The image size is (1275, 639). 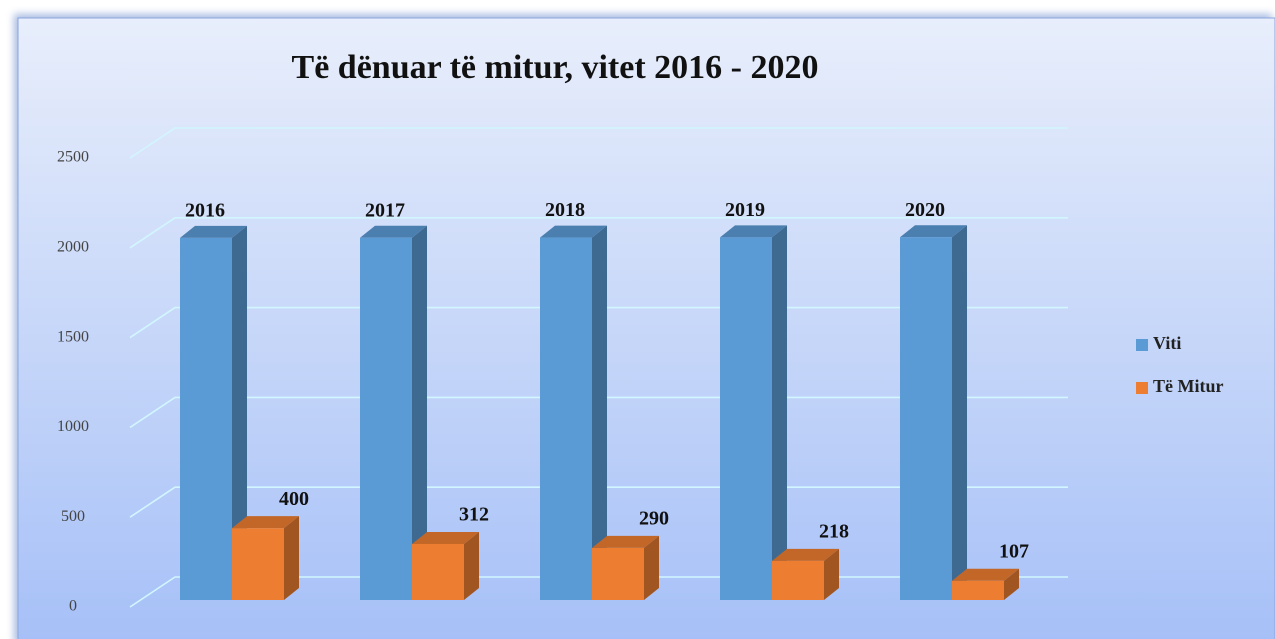 I want to click on data-label: 2016, so click(x=205, y=211).